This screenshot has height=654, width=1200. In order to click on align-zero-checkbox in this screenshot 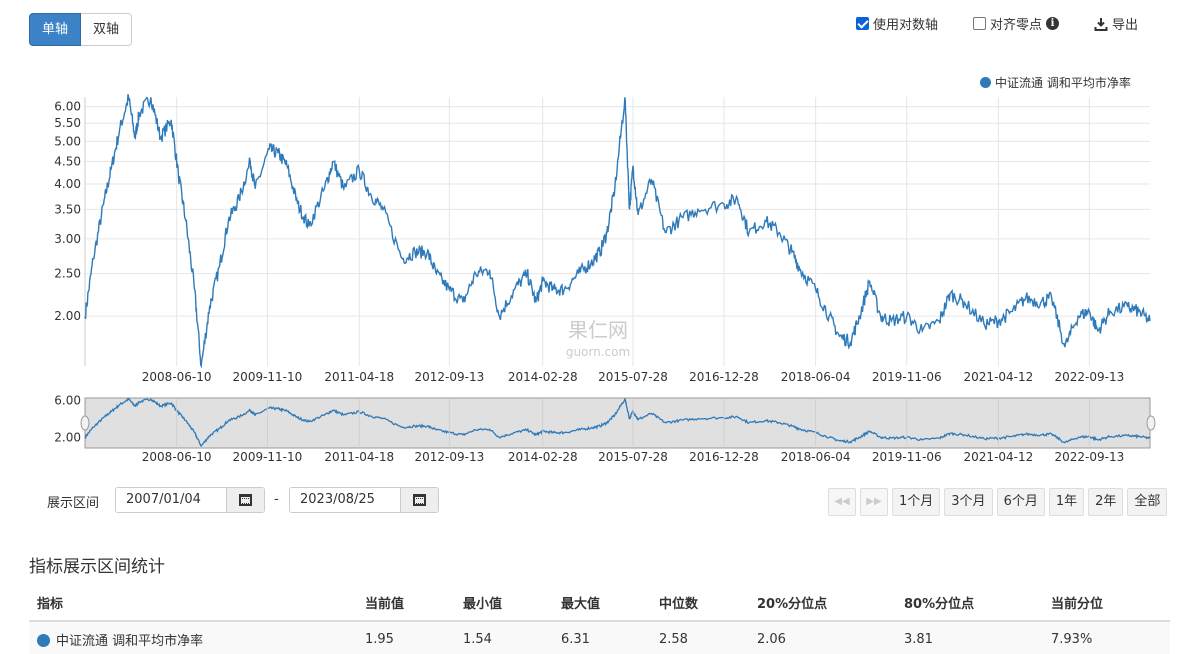, I will do `click(979, 23)`.